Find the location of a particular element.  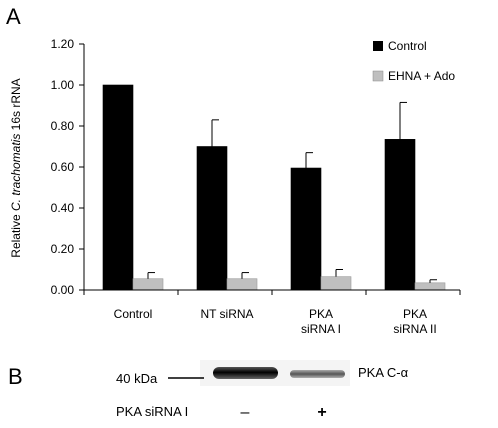

y-tick-label: 1.20 is located at coordinates (63, 44).